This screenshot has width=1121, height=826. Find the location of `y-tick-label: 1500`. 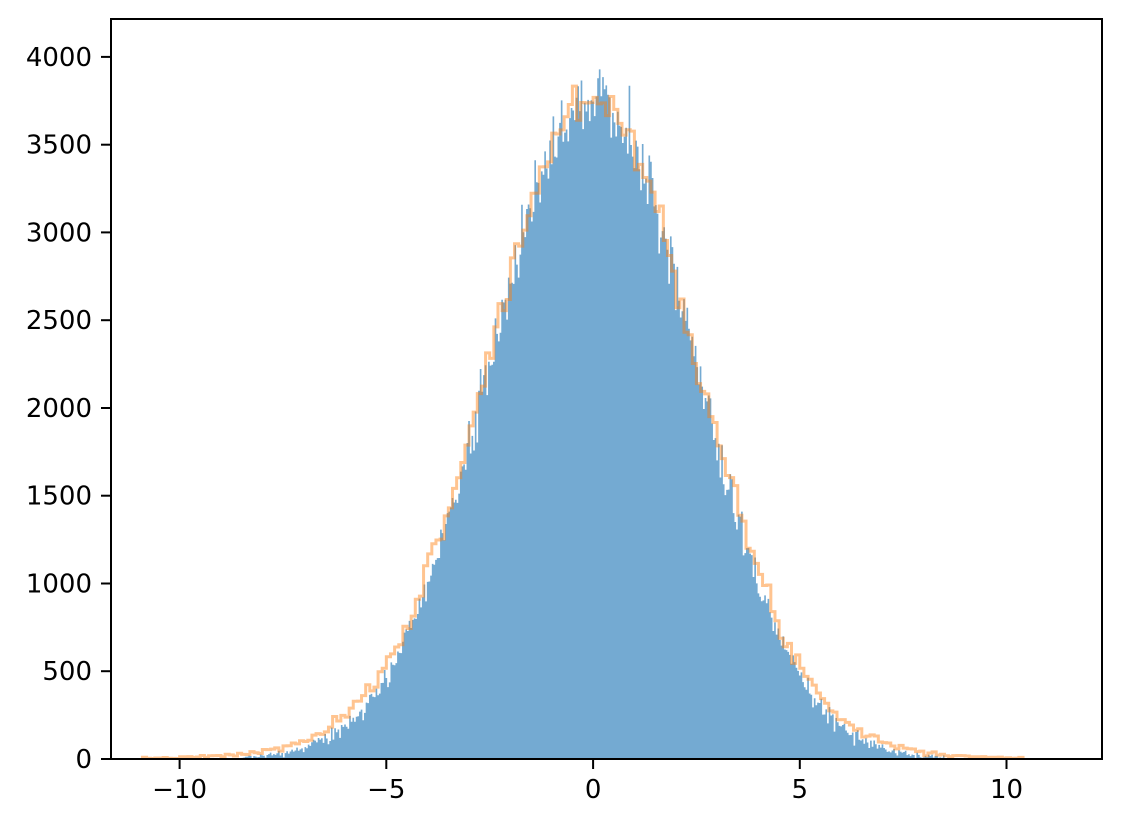

y-tick-label: 1500 is located at coordinates (59, 497).